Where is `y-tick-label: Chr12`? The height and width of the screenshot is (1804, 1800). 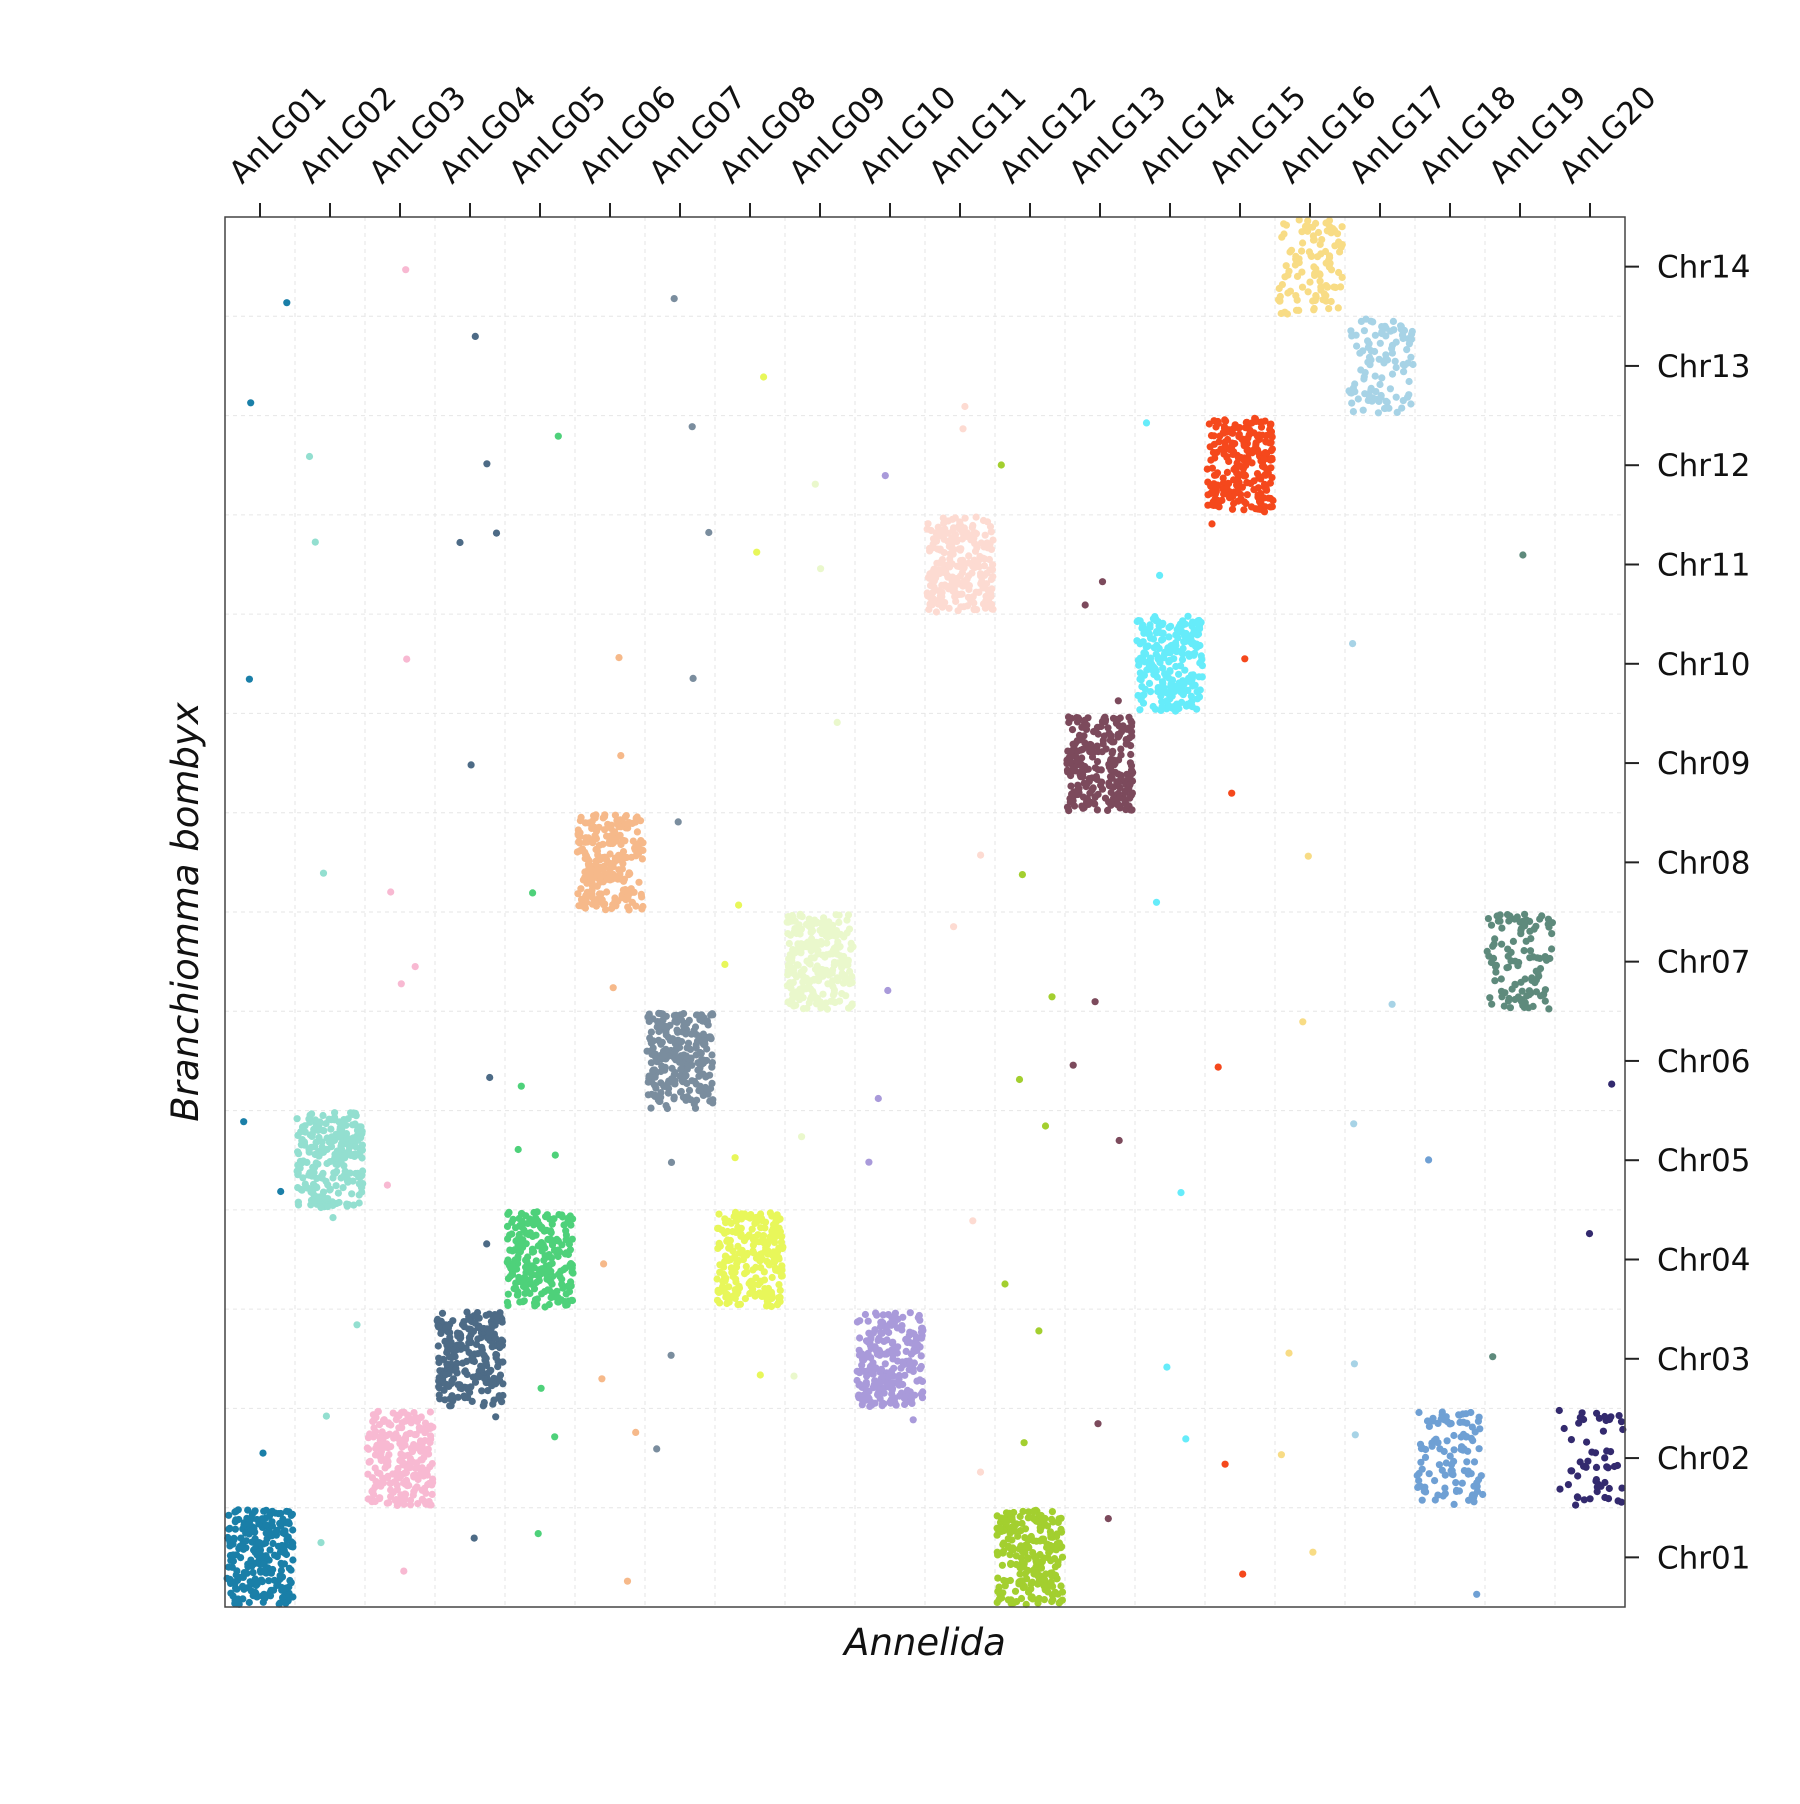 y-tick-label: Chr12 is located at coordinates (1703, 466).